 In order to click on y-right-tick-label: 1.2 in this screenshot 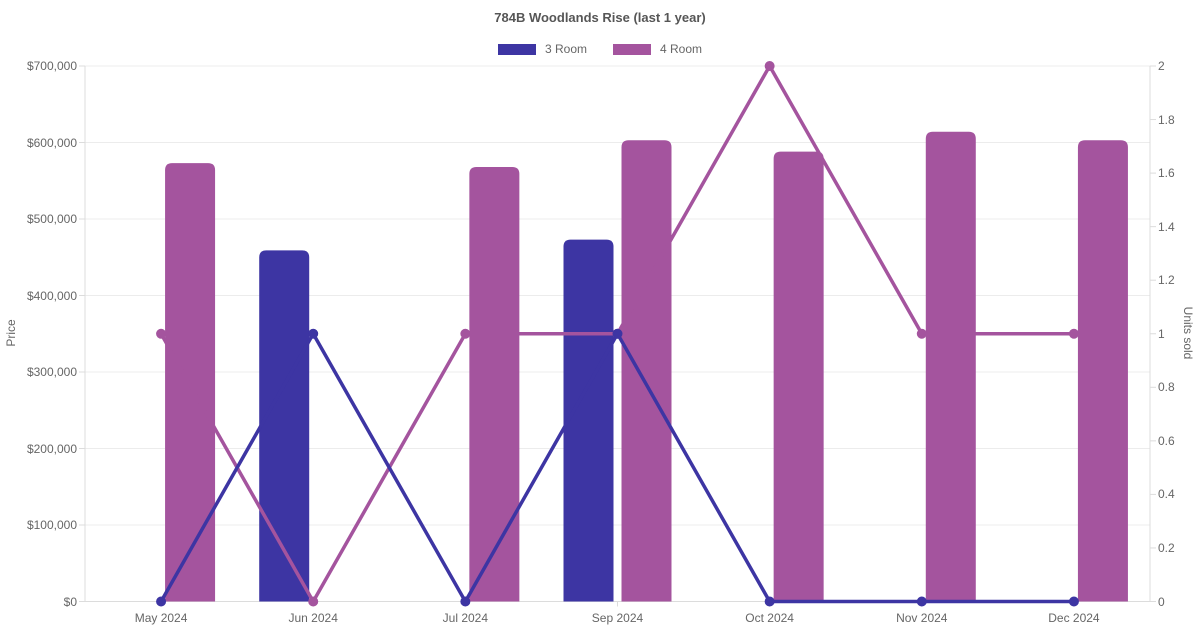, I will do `click(1166, 280)`.